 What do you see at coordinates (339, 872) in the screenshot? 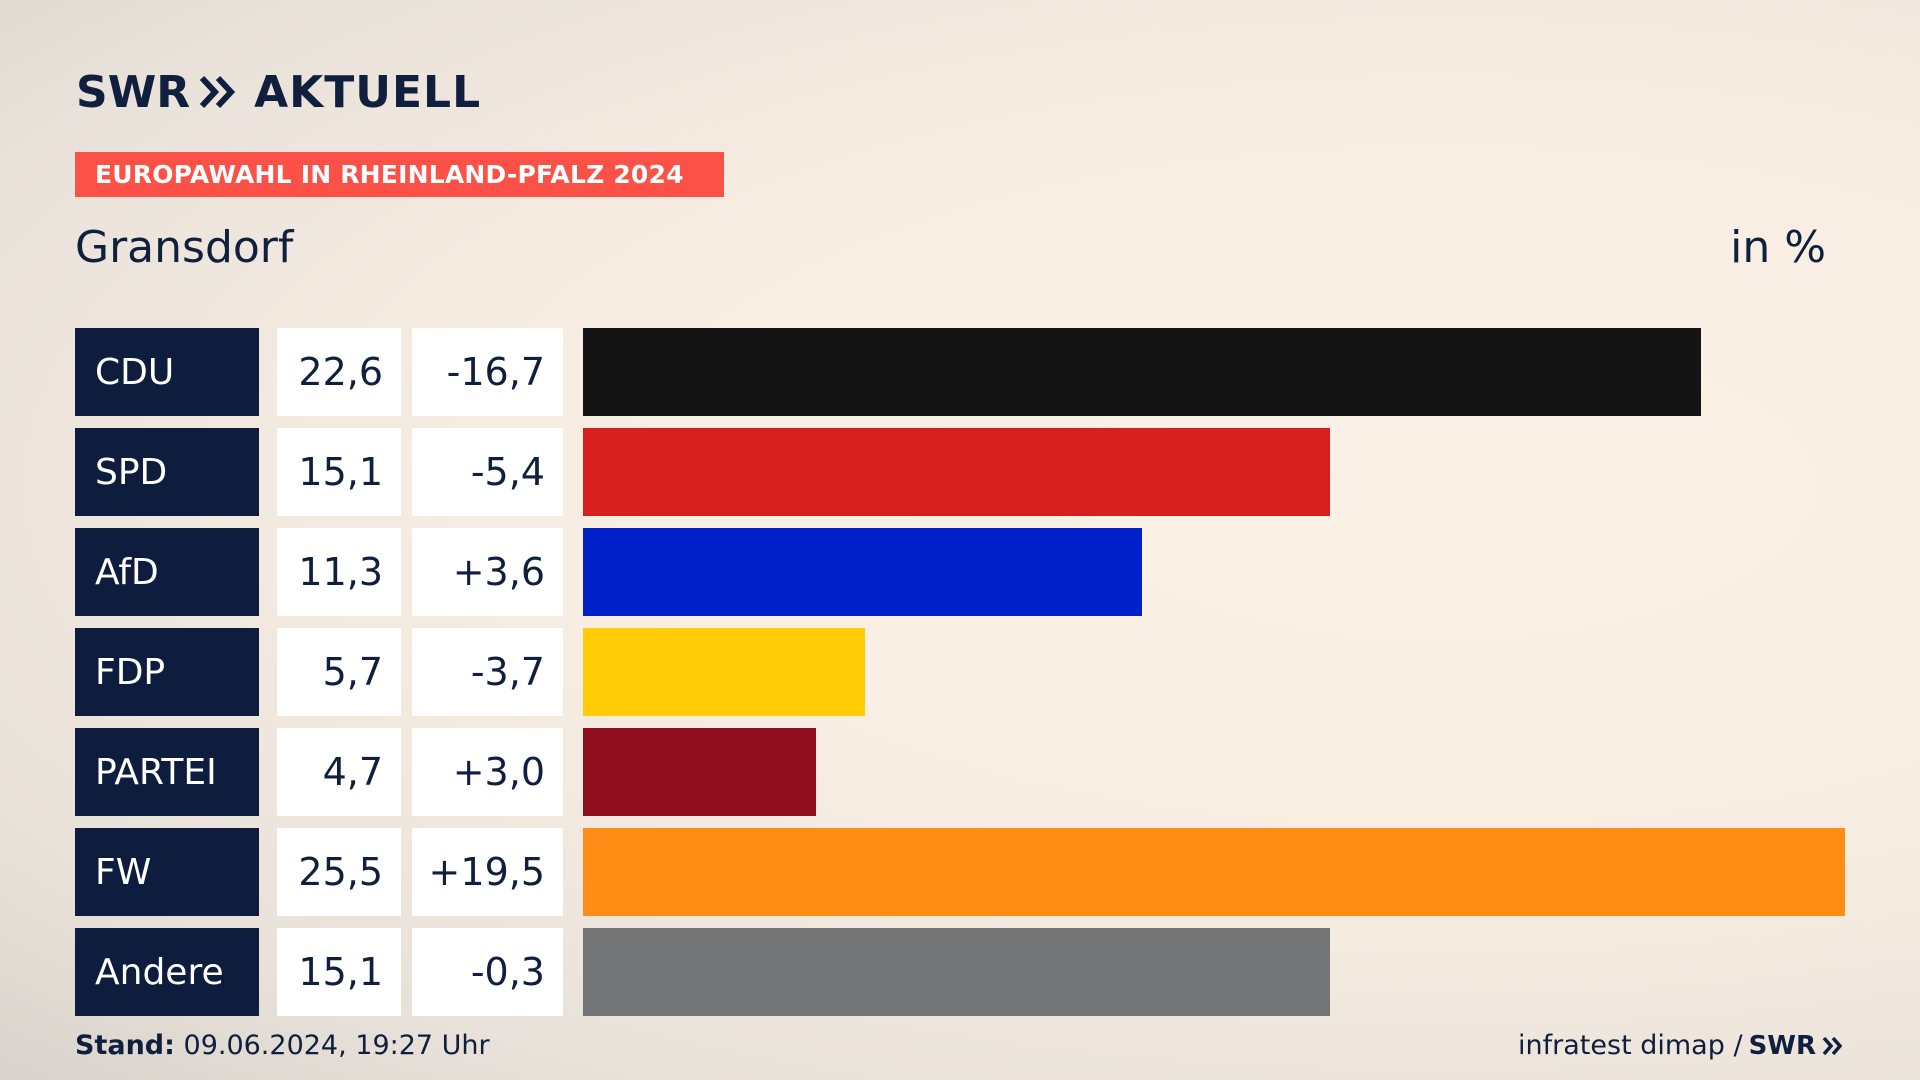
I see `vote-share-label: 25,5` at bounding box center [339, 872].